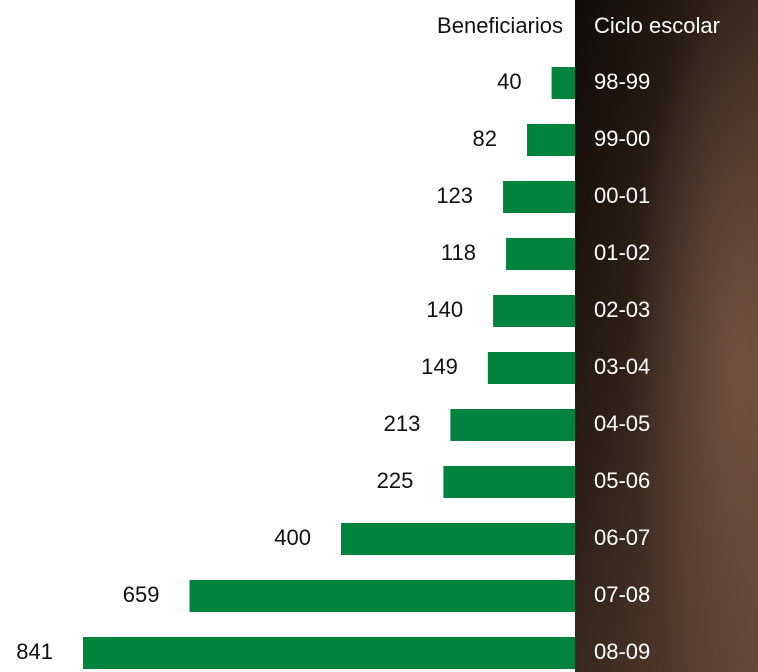 The height and width of the screenshot is (672, 758). Describe the element at coordinates (622, 195) in the screenshot. I see `category-label: 00-01` at that location.